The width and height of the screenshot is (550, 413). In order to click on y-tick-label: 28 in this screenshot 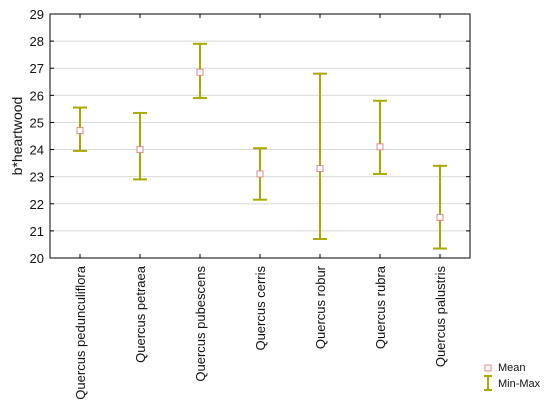, I will do `click(37, 41)`.